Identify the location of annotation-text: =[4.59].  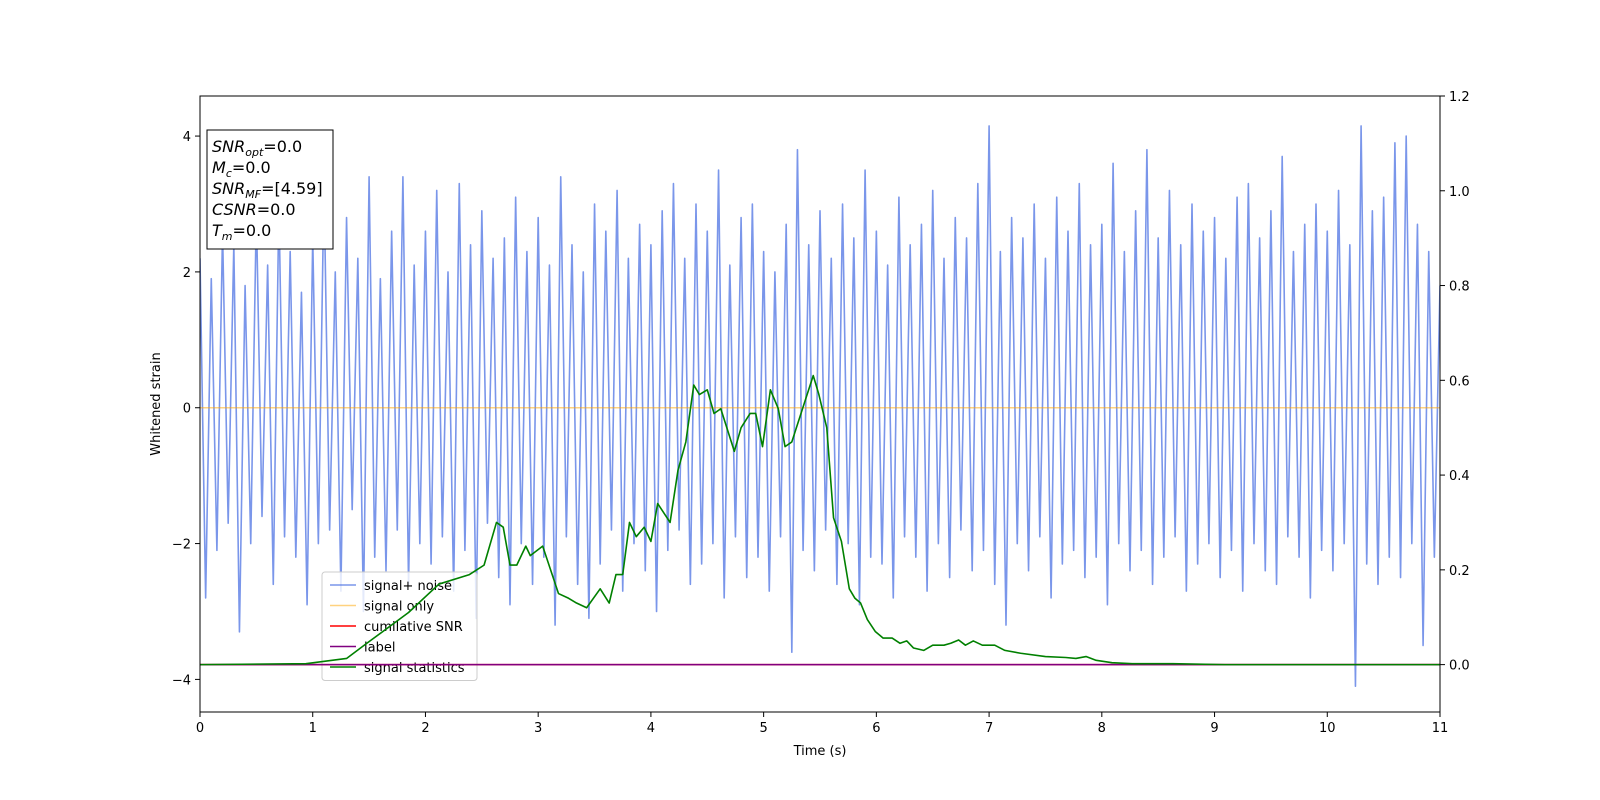
(292, 188).